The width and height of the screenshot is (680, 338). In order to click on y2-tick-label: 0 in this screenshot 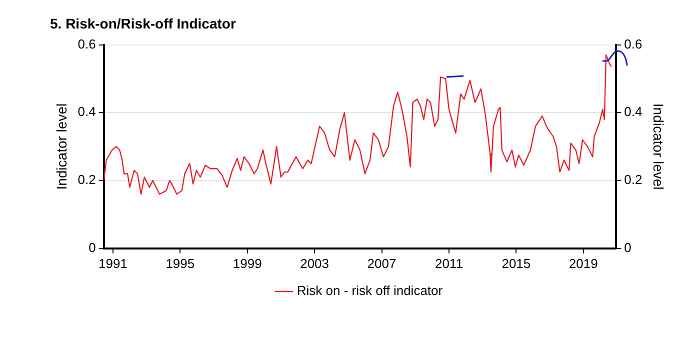, I will do `click(628, 247)`.